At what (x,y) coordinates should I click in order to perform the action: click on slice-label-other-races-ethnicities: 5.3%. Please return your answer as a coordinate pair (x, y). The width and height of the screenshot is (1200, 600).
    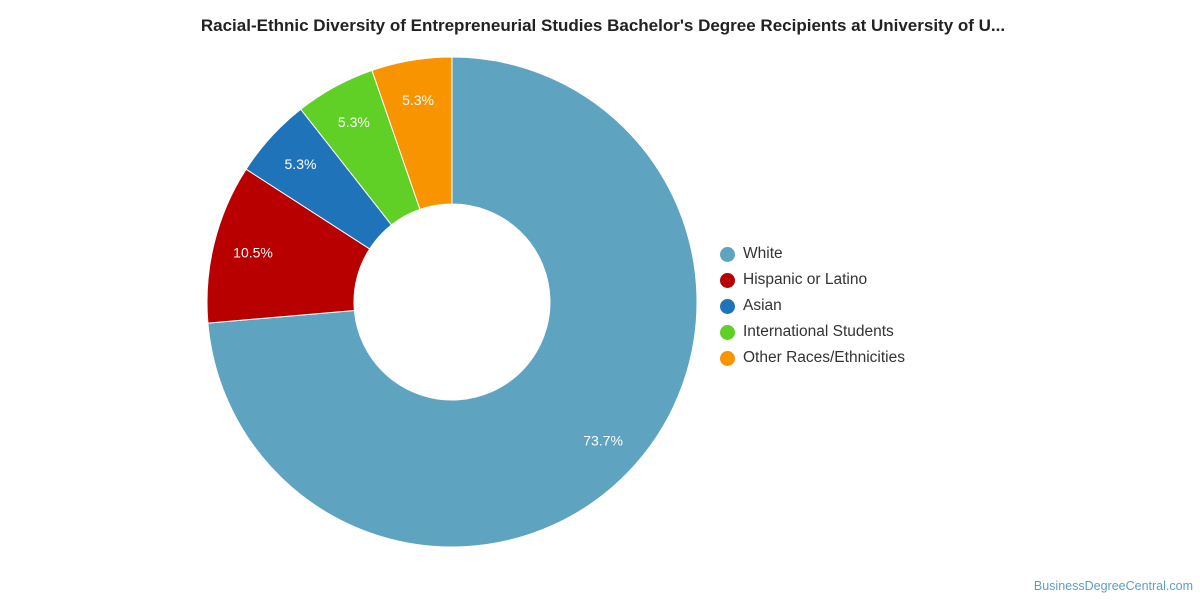
    Looking at the image, I should click on (418, 100).